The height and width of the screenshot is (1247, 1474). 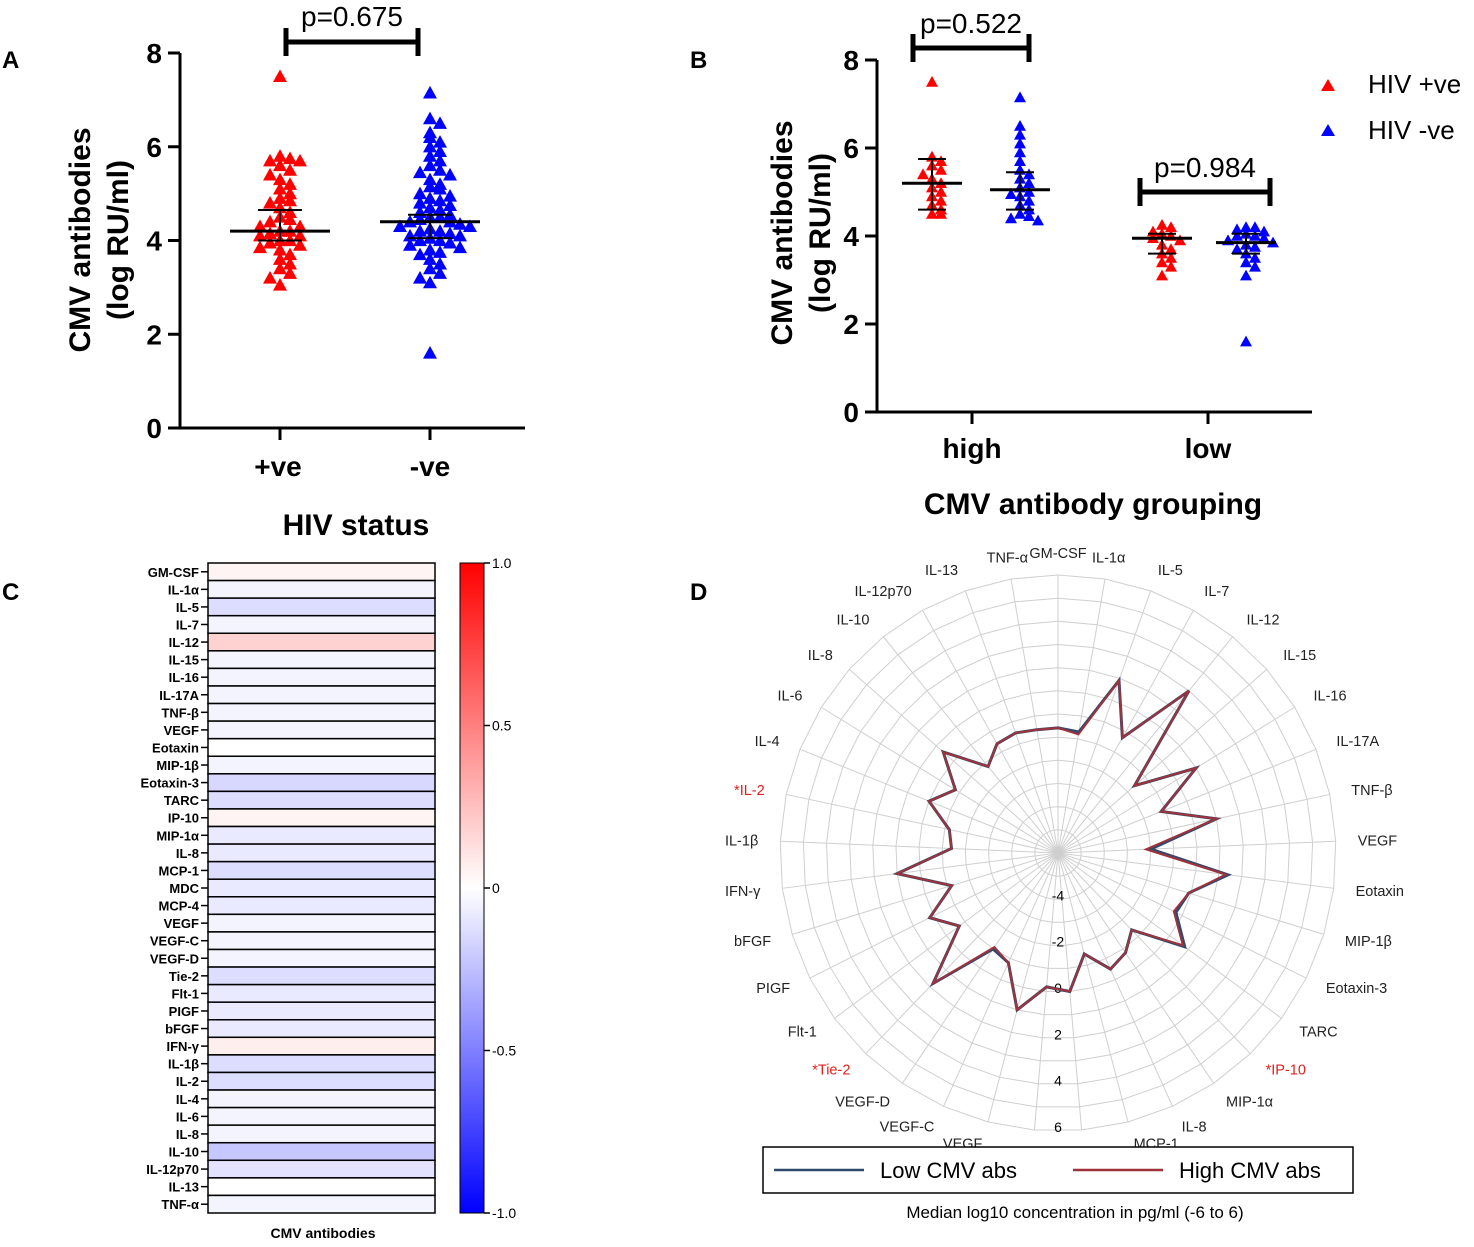 I want to click on panel-label-c: C, so click(x=10, y=592).